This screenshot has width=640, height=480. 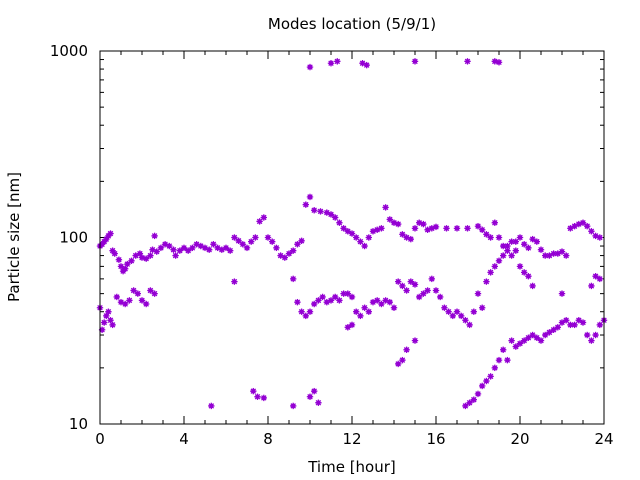 I want to click on x-tick-label: 4, so click(x=184, y=439).